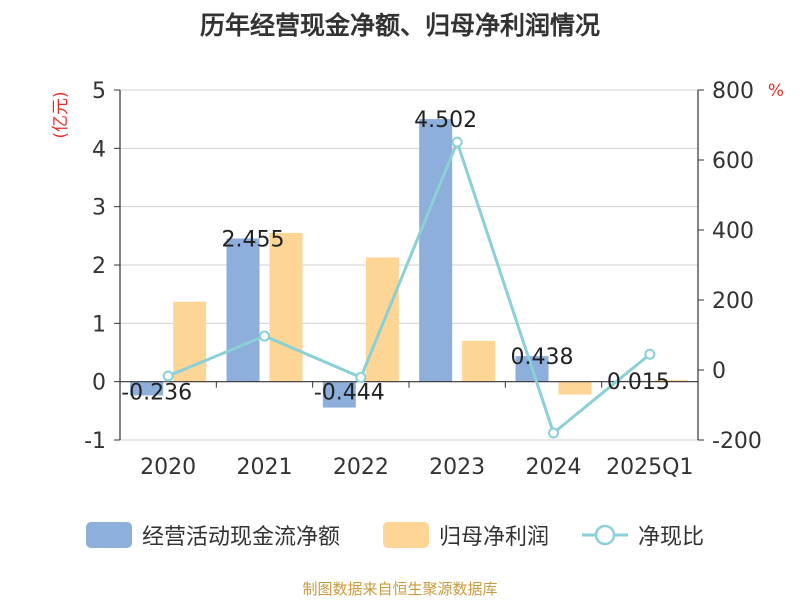 The width and height of the screenshot is (800, 600). I want to click on data-label-cashflow: -0.236, so click(156, 393).